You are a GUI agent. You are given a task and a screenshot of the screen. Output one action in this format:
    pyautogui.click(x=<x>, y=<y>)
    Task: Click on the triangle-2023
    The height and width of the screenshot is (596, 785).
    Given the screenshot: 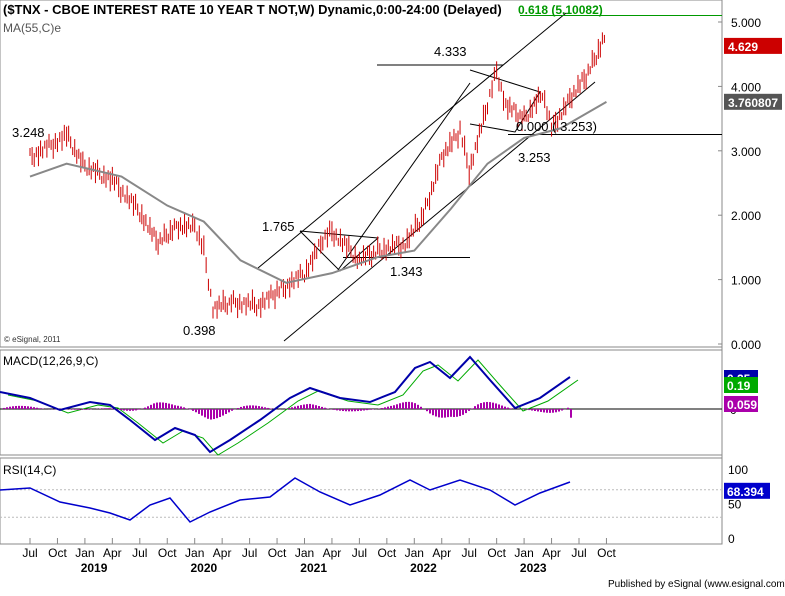 What is the action you would take?
    pyautogui.click(x=505, y=101)
    